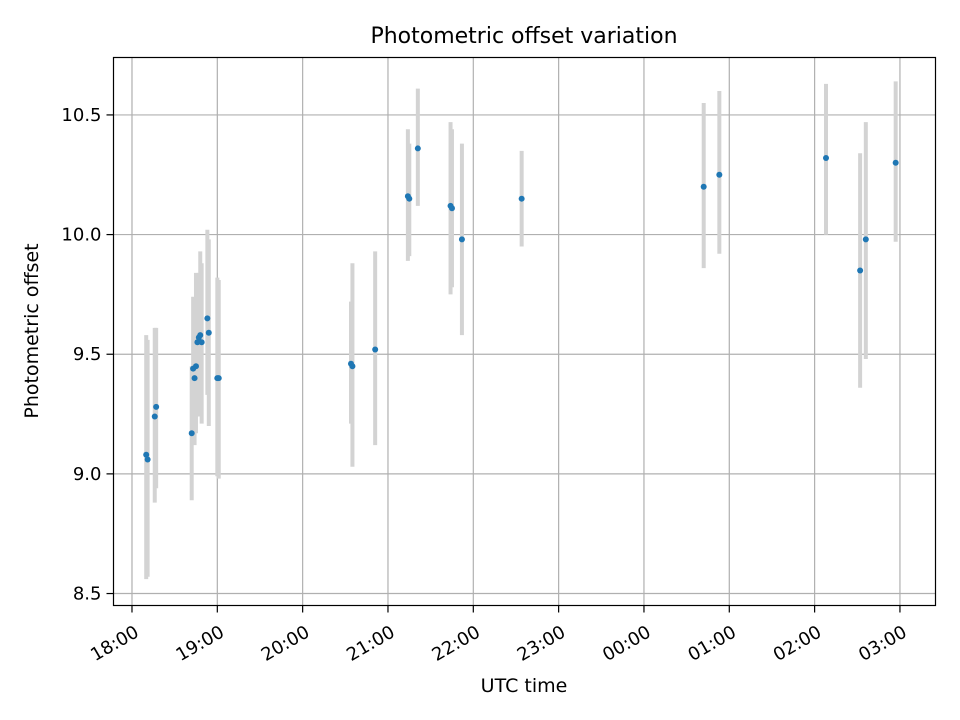 This screenshot has height=720, width=960. I want to click on x-axis-label: UTC time, so click(524, 686).